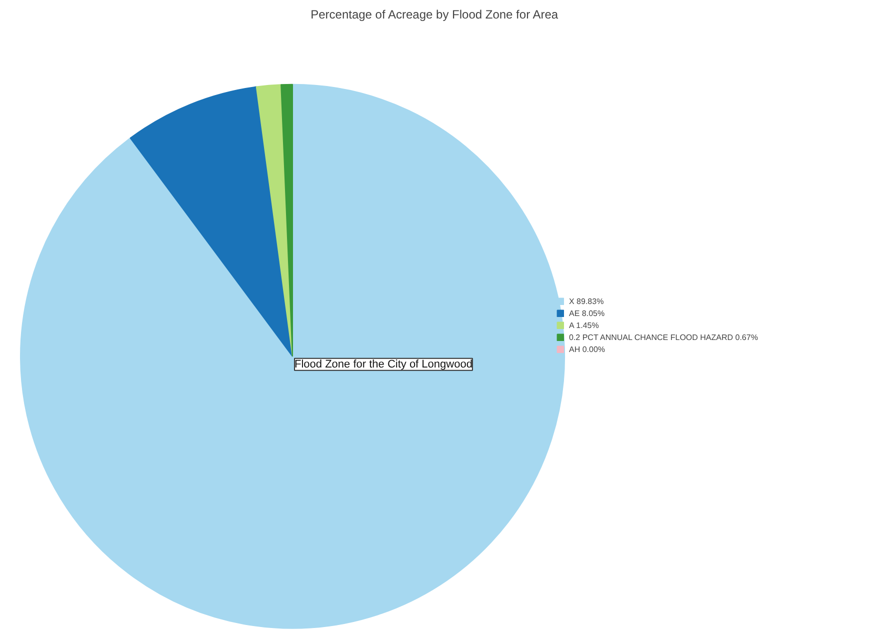 This screenshot has height=634, width=869. Describe the element at coordinates (434, 15) in the screenshot. I see `chart-title: Percentage of Acreage by Flood Zone for Area` at that location.